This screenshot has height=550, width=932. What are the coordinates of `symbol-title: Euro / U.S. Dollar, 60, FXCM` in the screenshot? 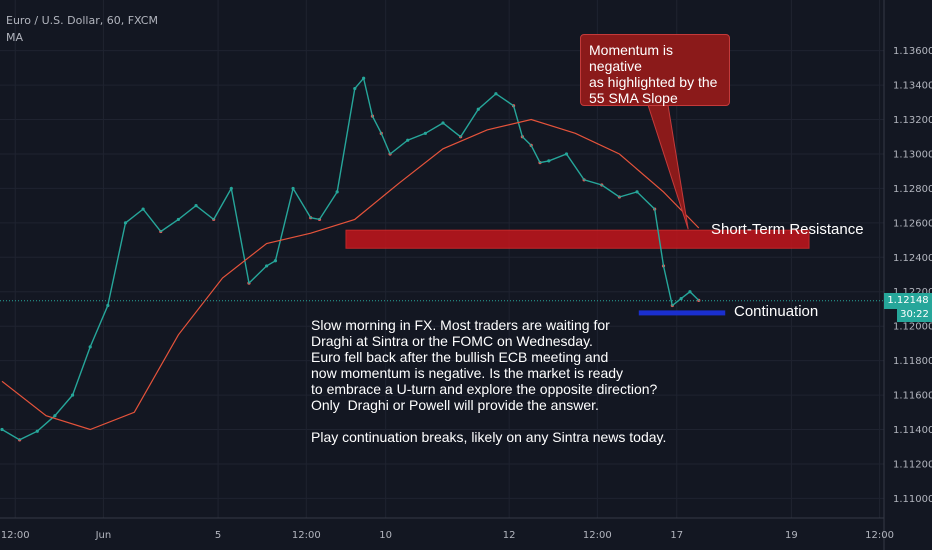 It's located at (82, 20).